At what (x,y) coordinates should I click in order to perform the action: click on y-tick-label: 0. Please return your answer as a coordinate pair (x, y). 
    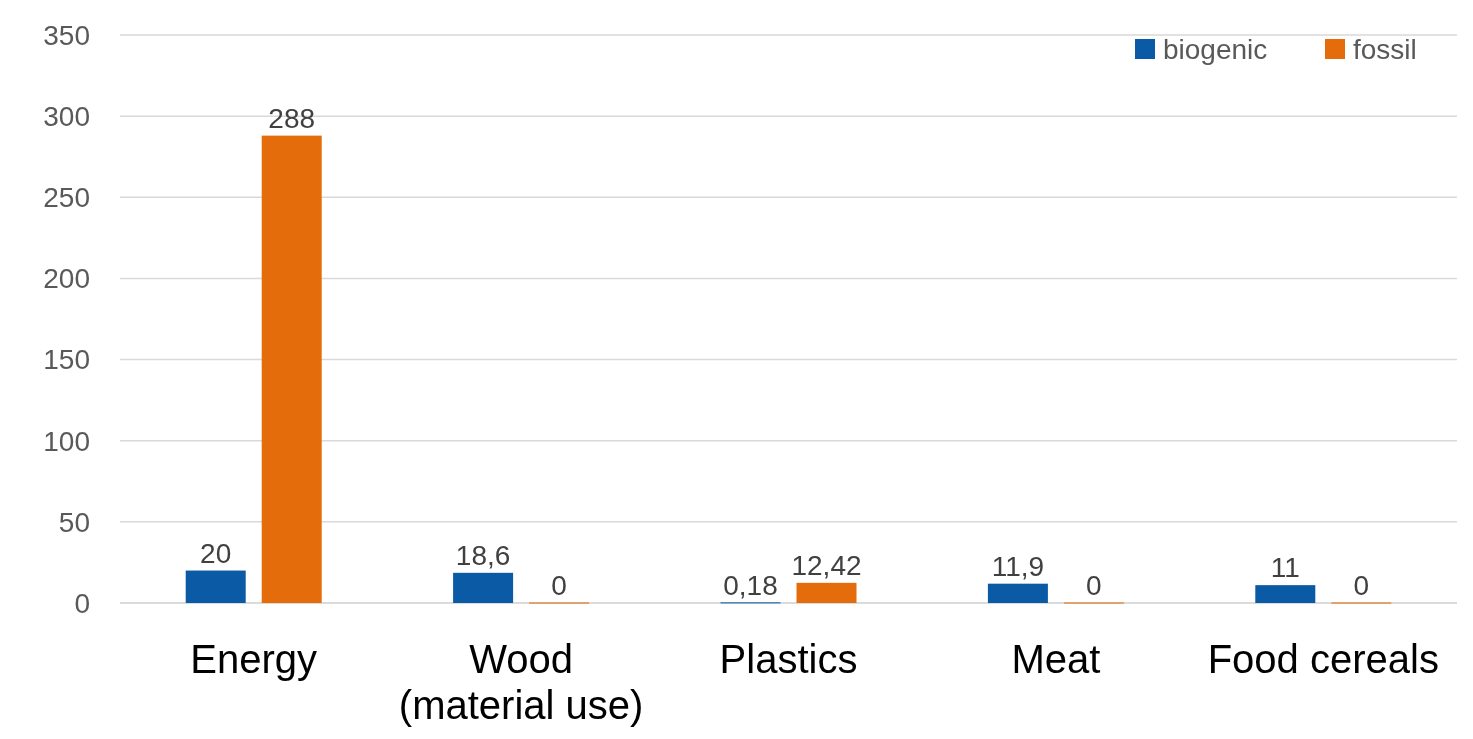
    Looking at the image, I should click on (82, 603).